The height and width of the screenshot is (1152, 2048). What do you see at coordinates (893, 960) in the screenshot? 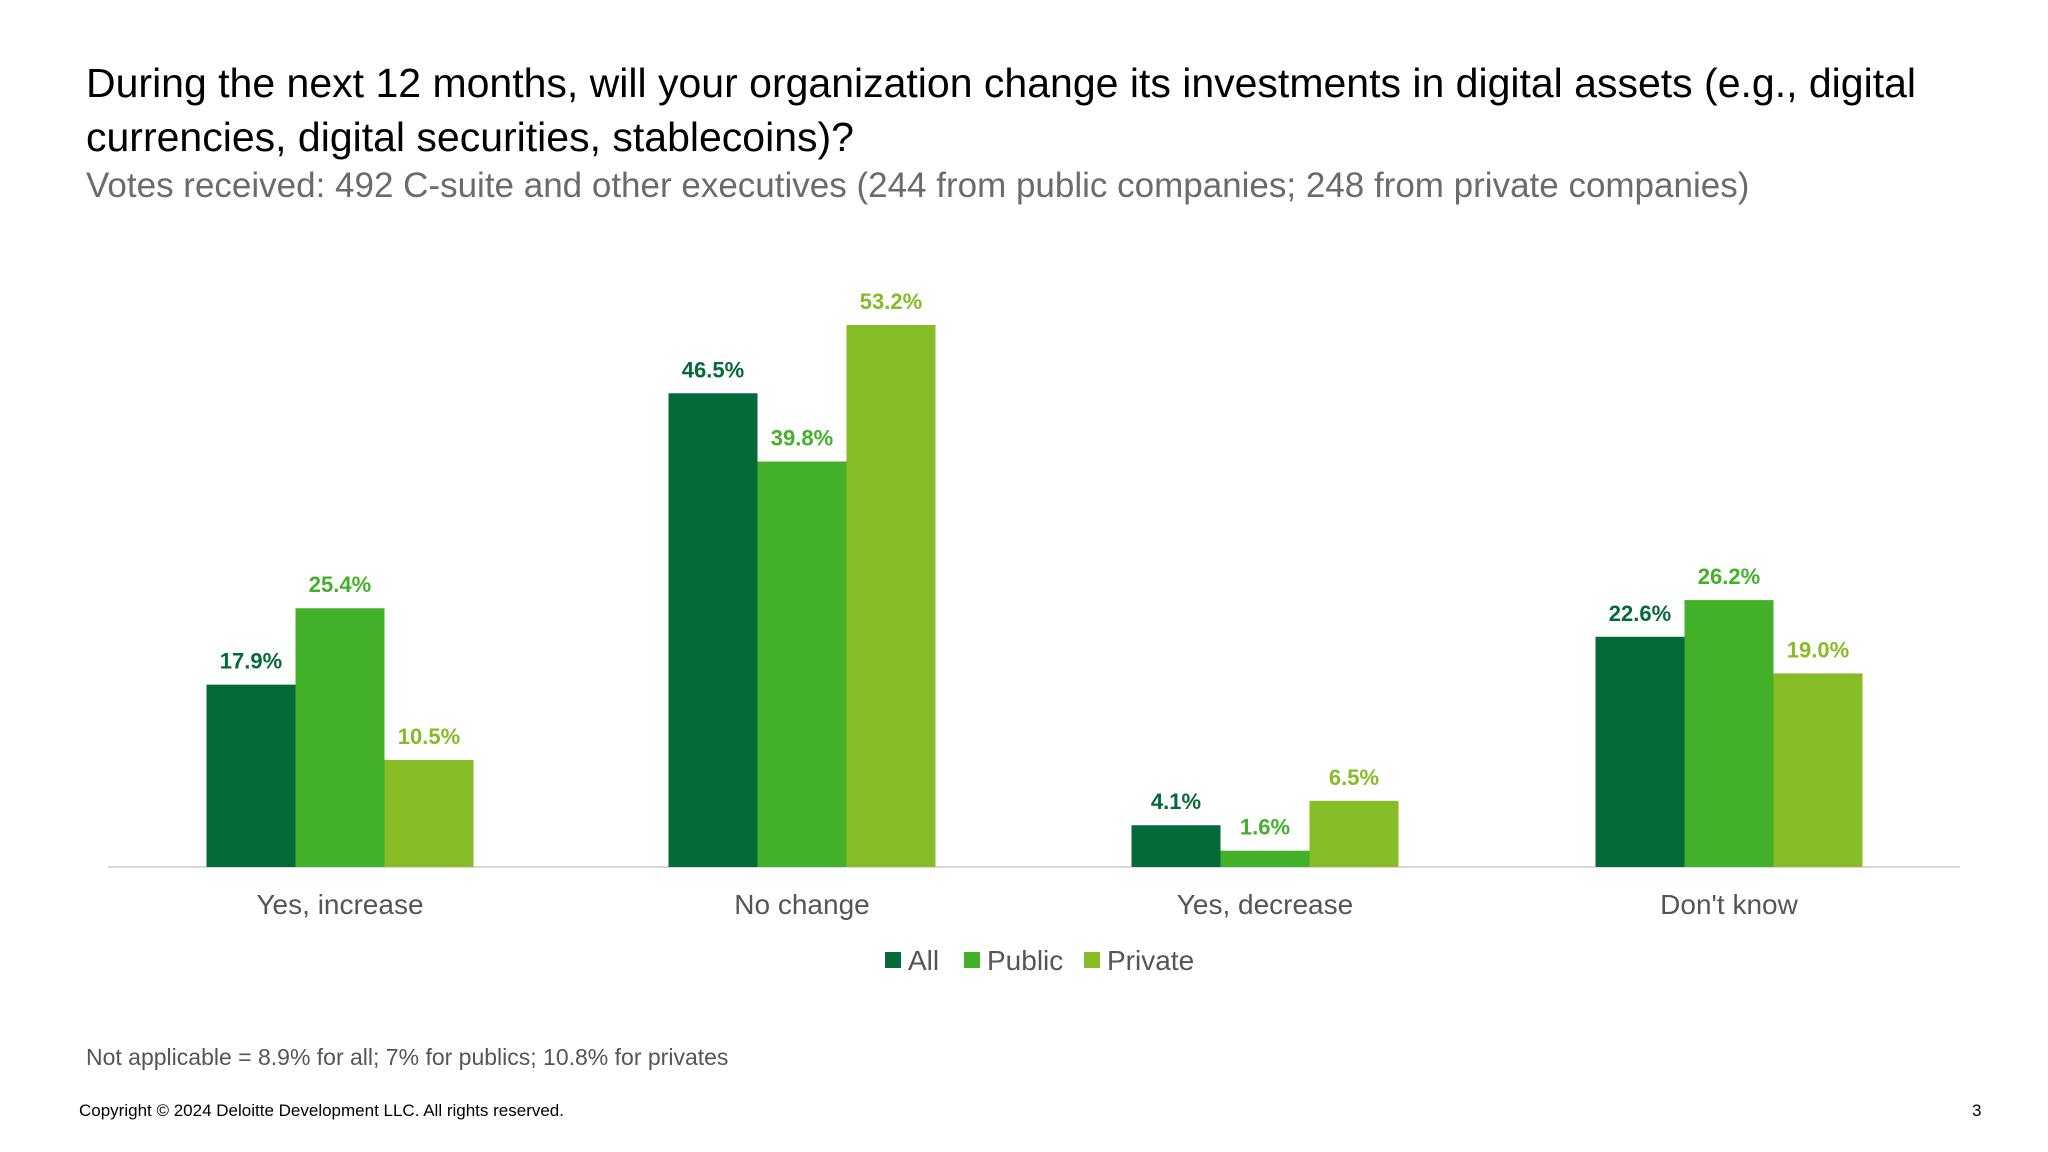
I see `legend-swatch-all` at bounding box center [893, 960].